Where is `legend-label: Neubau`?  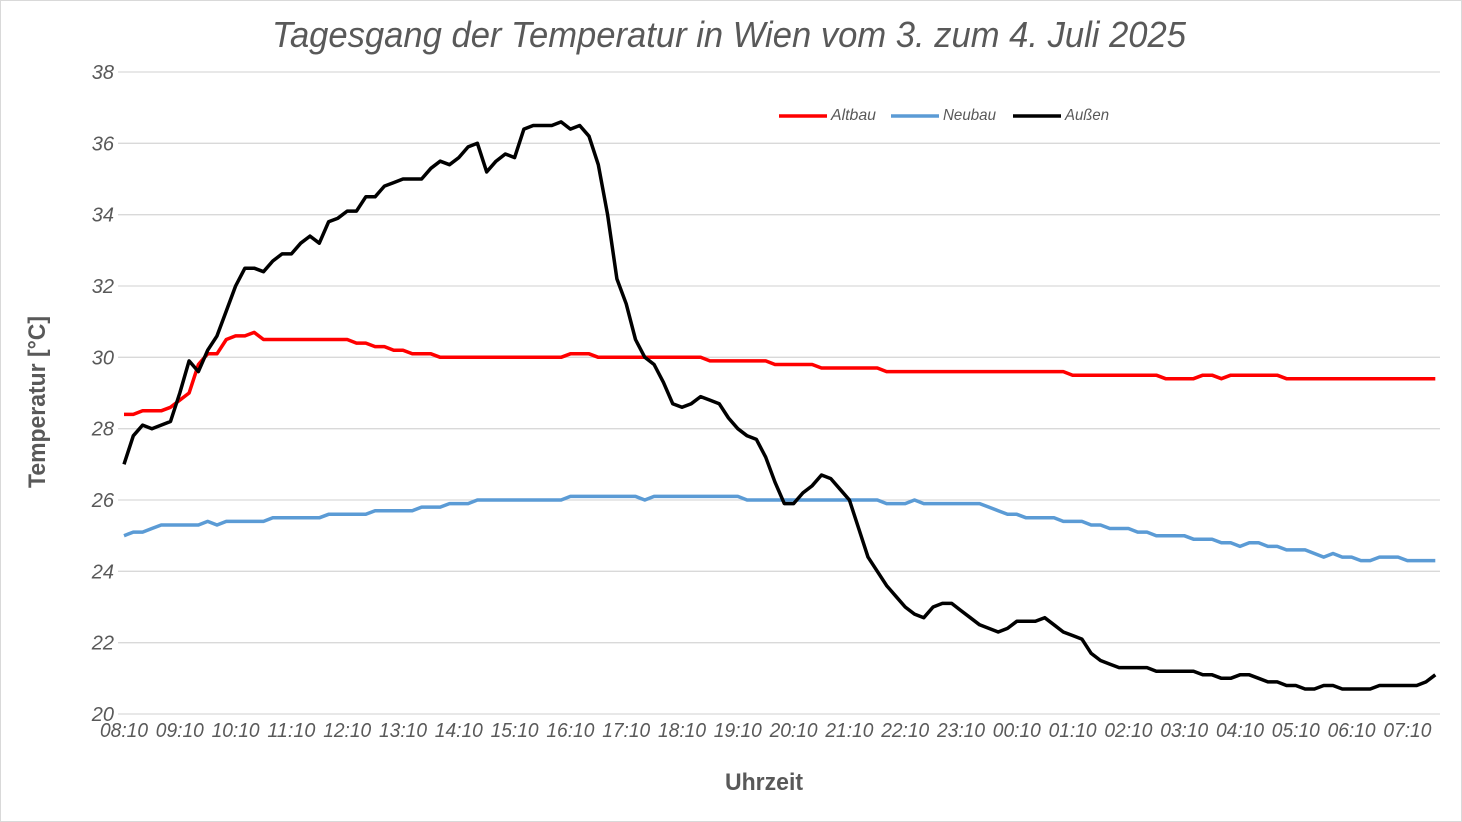 legend-label: Neubau is located at coordinates (969, 115).